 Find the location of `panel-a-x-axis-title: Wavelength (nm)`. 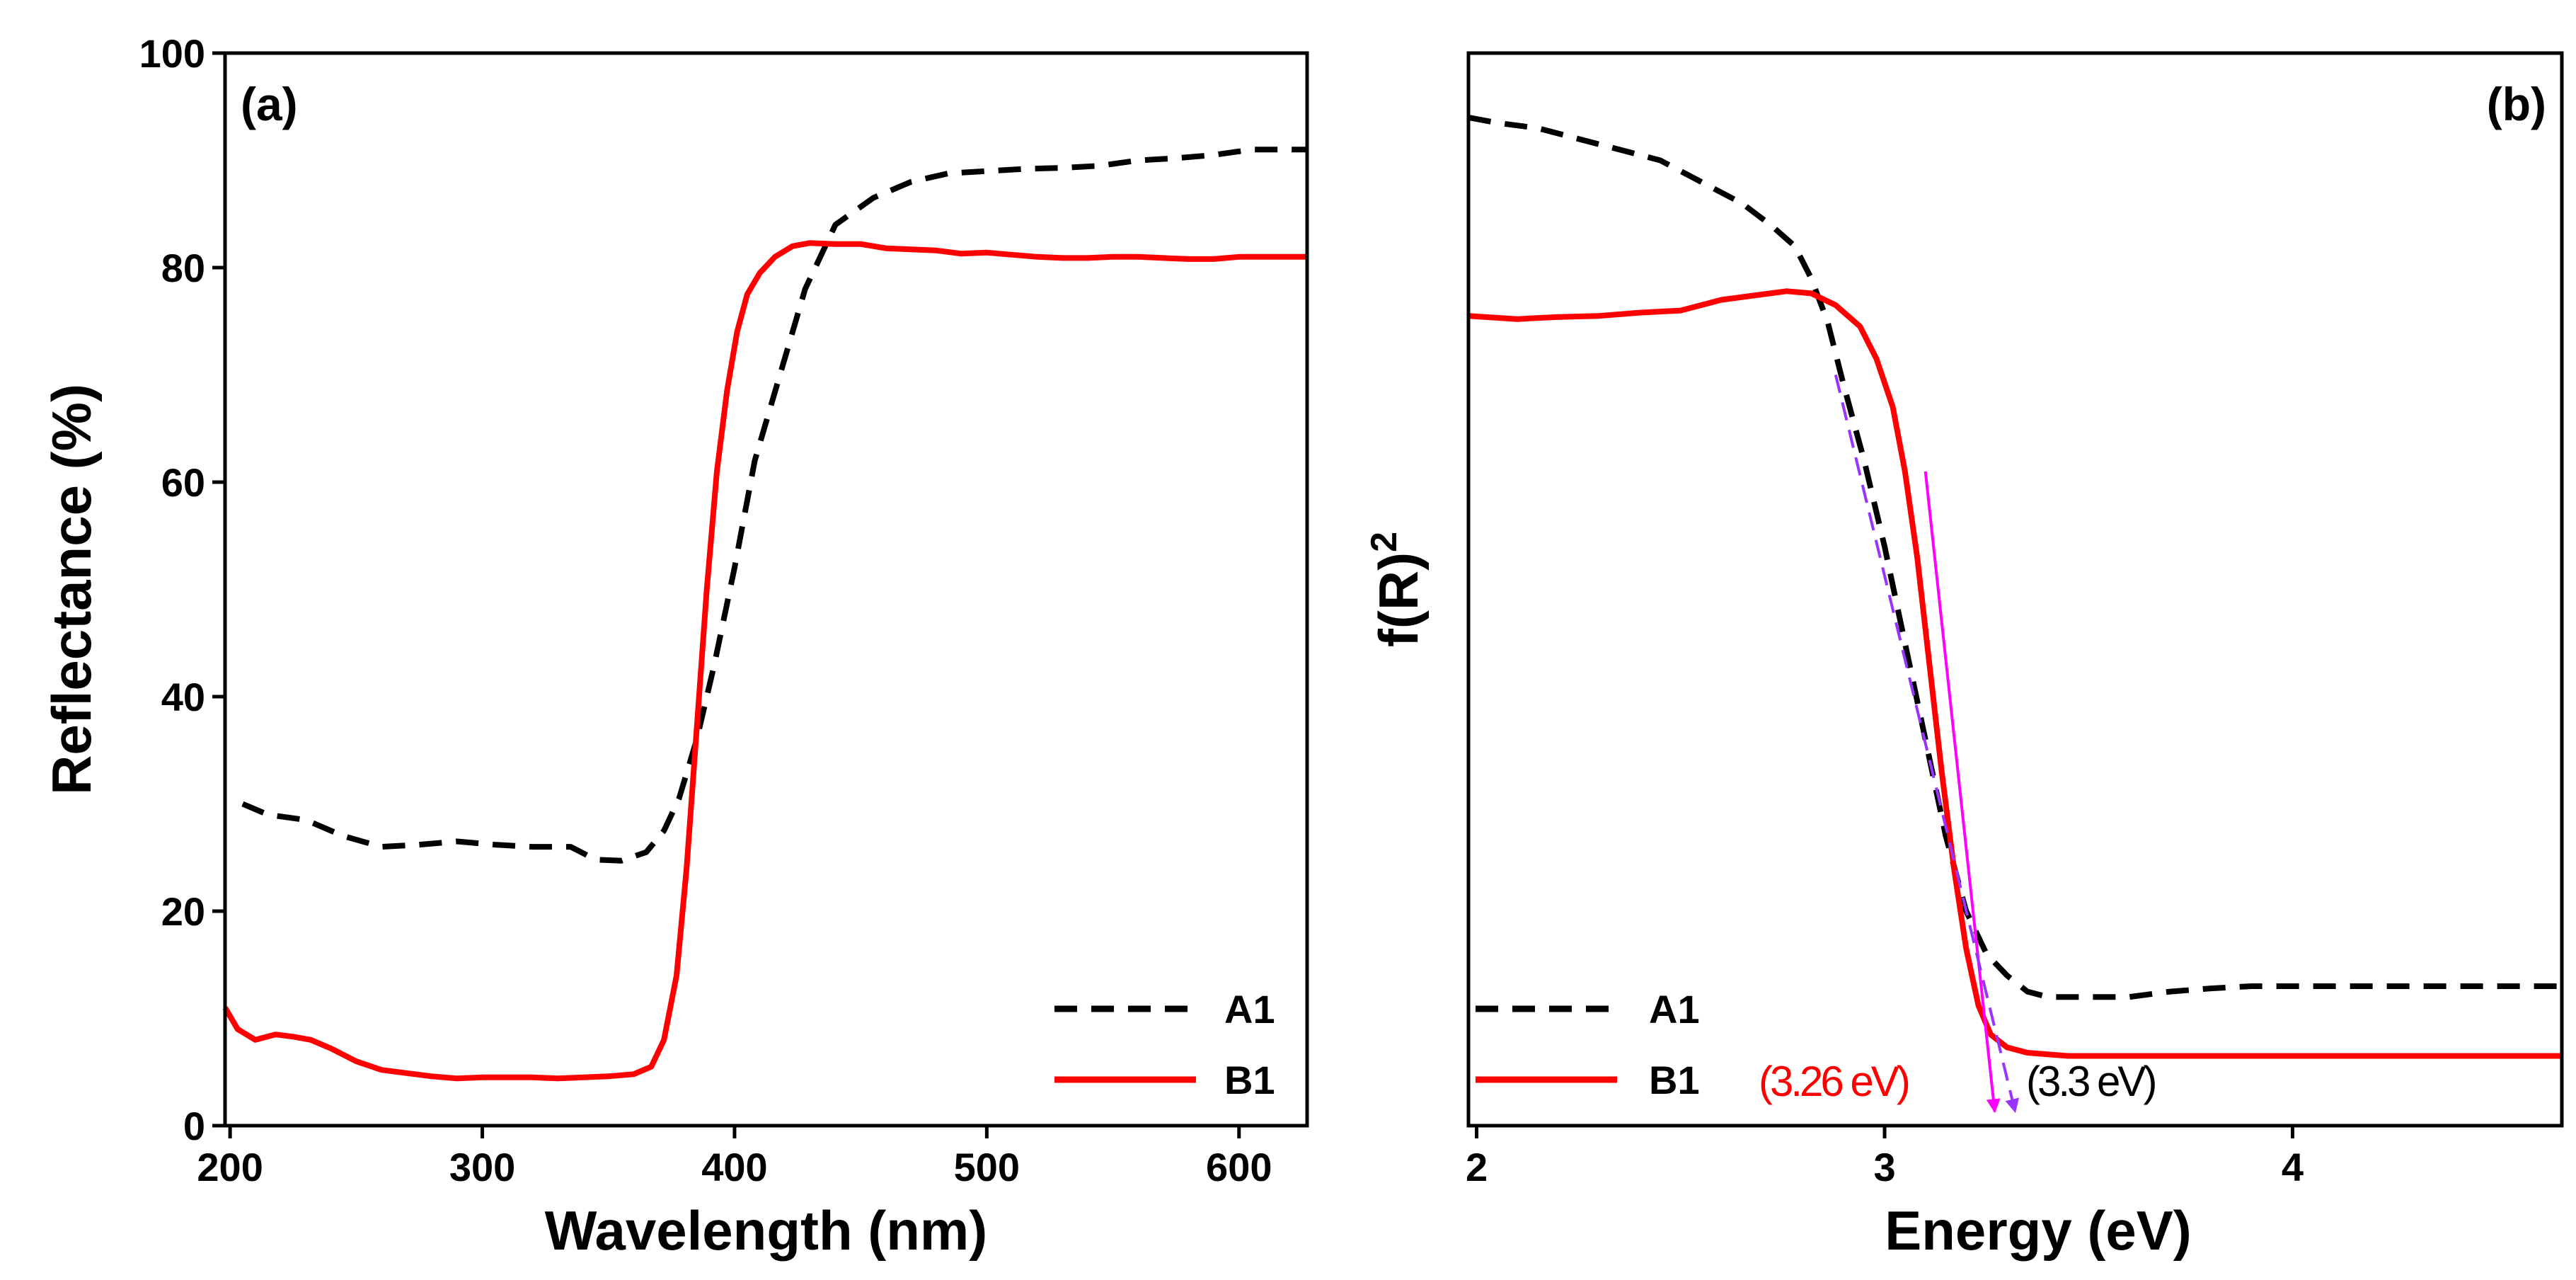

panel-a-x-axis-title: Wavelength (nm) is located at coordinates (766, 1230).